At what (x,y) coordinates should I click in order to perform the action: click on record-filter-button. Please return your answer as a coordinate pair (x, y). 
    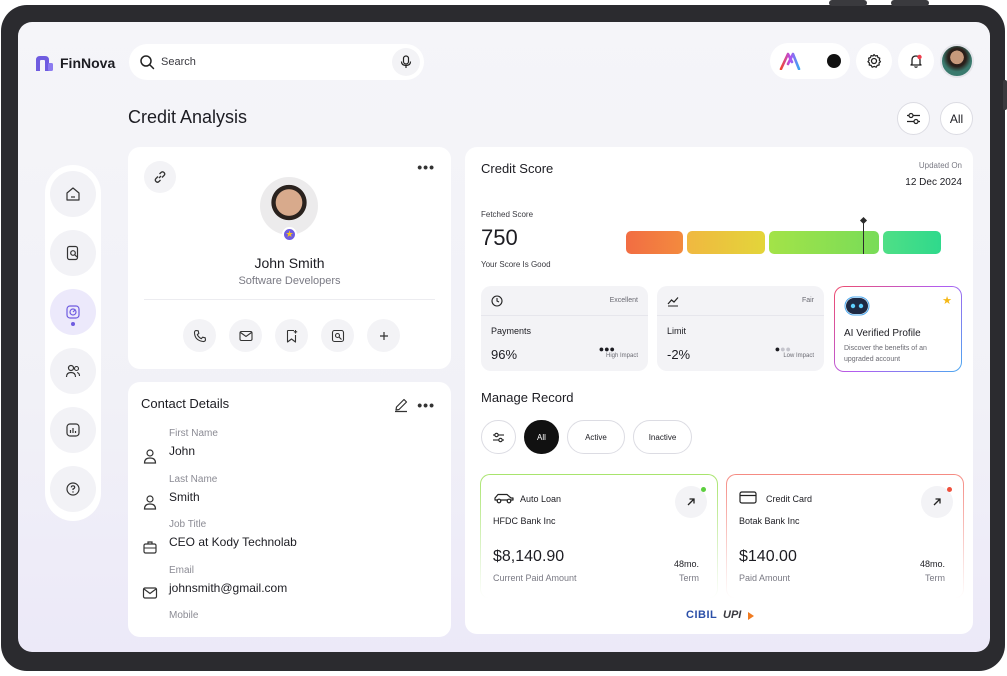
    Looking at the image, I should click on (498, 437).